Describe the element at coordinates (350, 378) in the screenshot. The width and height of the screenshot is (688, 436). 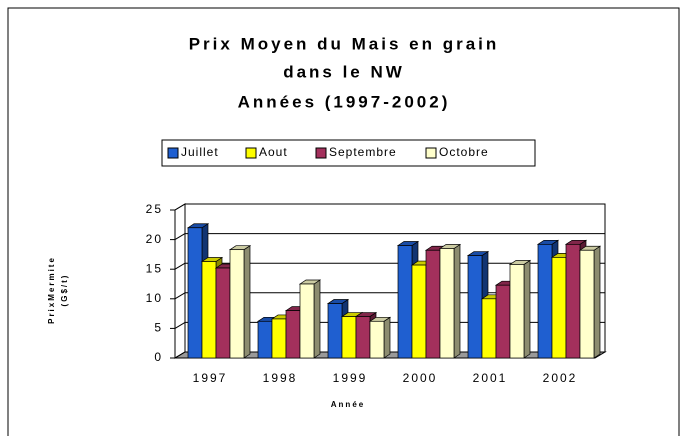
I see `x-tick-label: 1999` at that location.